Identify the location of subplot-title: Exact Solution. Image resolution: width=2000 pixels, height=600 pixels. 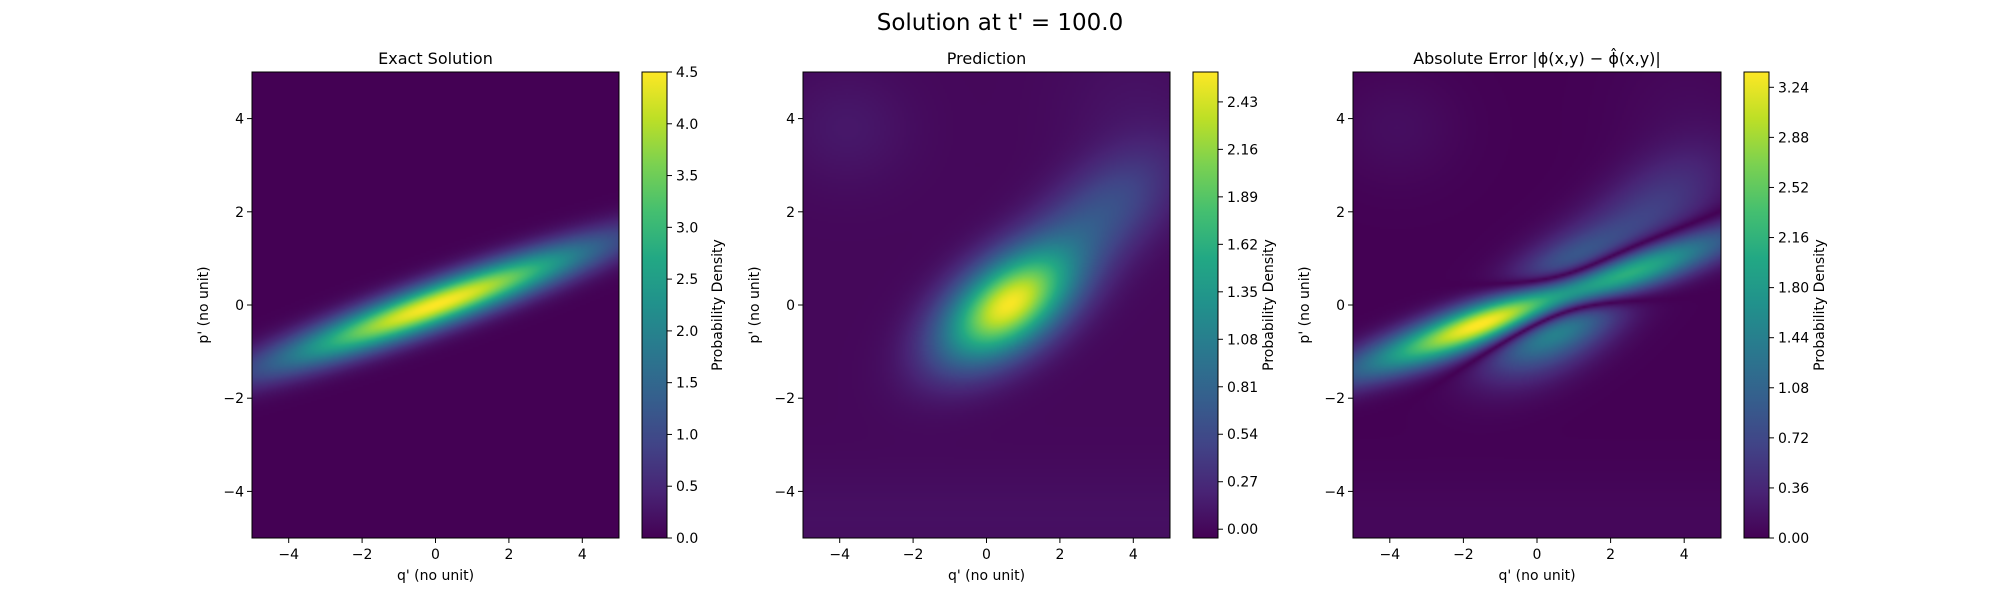
(435, 58).